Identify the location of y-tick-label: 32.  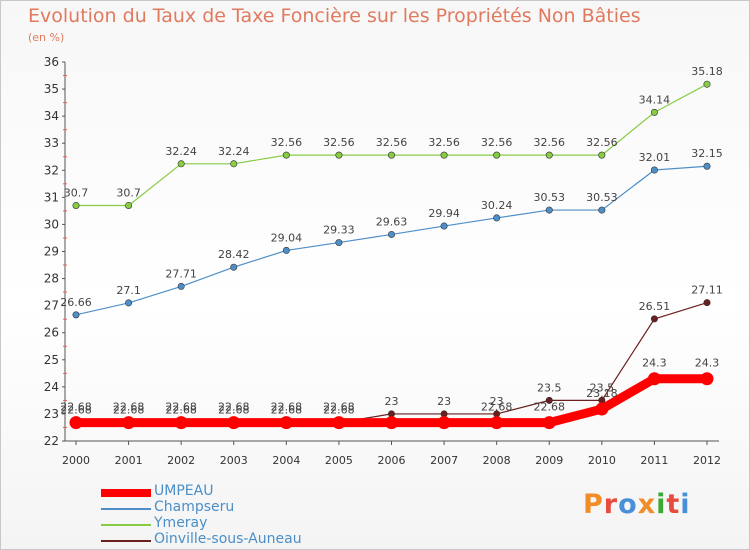
(51, 170).